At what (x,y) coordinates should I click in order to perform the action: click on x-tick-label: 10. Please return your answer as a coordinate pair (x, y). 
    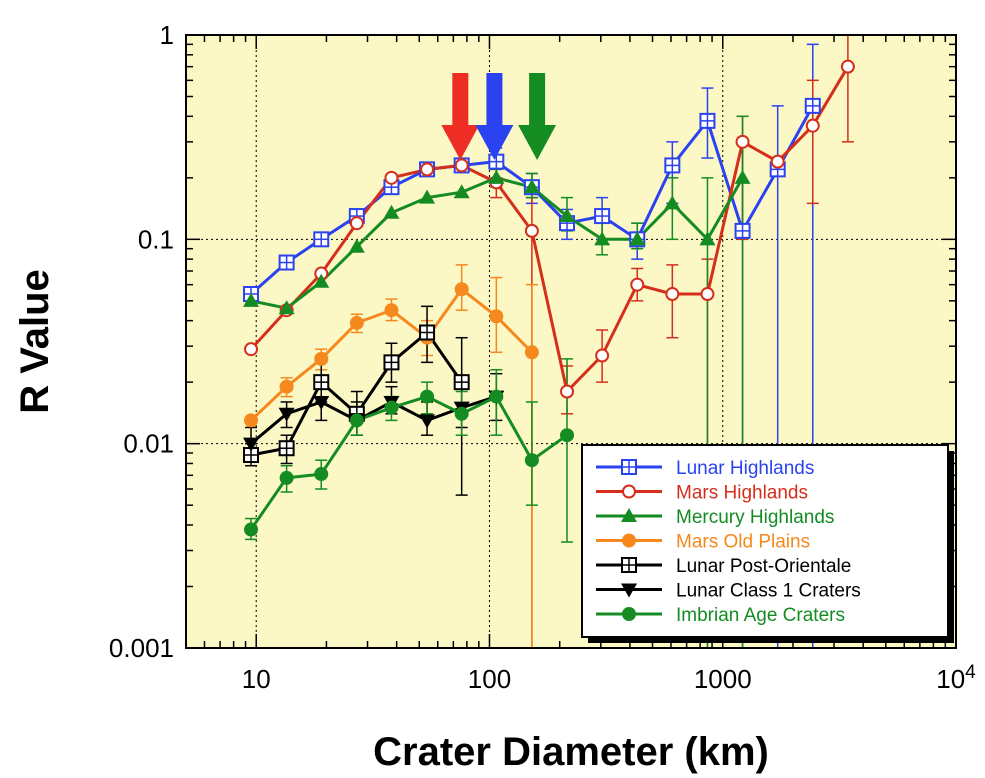
    Looking at the image, I should click on (256, 679).